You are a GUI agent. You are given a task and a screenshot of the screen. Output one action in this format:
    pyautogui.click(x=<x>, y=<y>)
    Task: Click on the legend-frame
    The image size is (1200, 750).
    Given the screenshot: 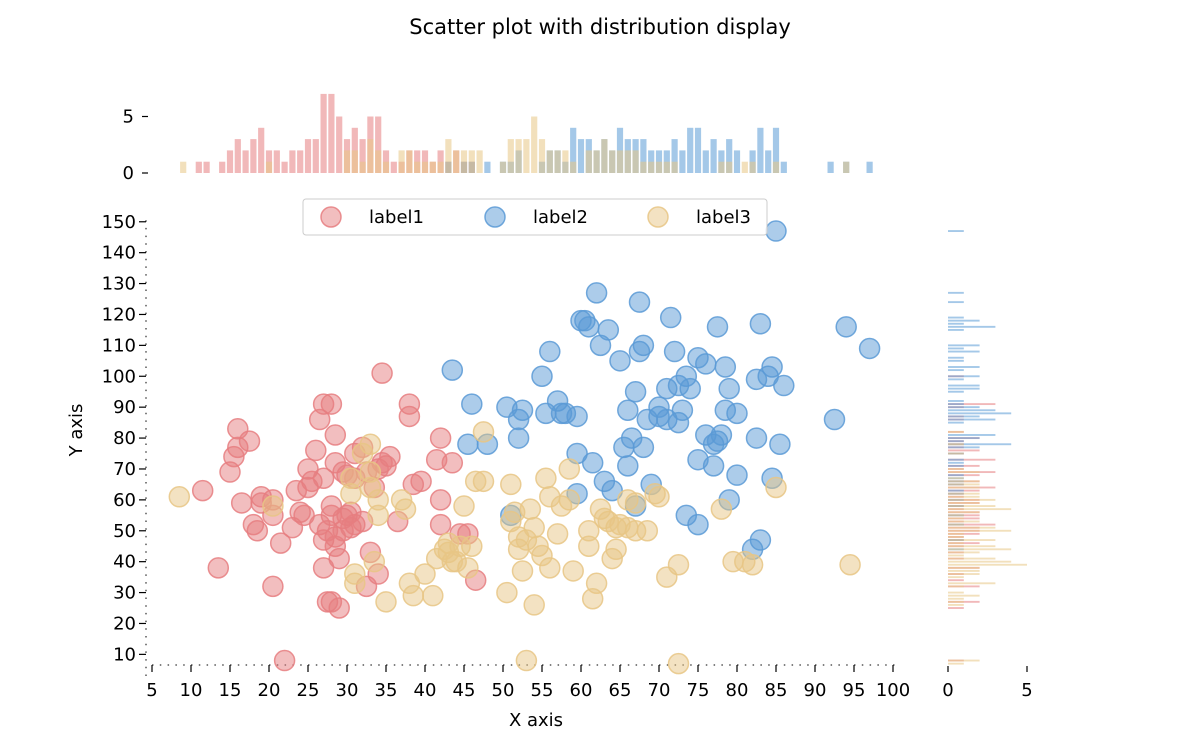 What is the action you would take?
    pyautogui.click(x=535, y=217)
    